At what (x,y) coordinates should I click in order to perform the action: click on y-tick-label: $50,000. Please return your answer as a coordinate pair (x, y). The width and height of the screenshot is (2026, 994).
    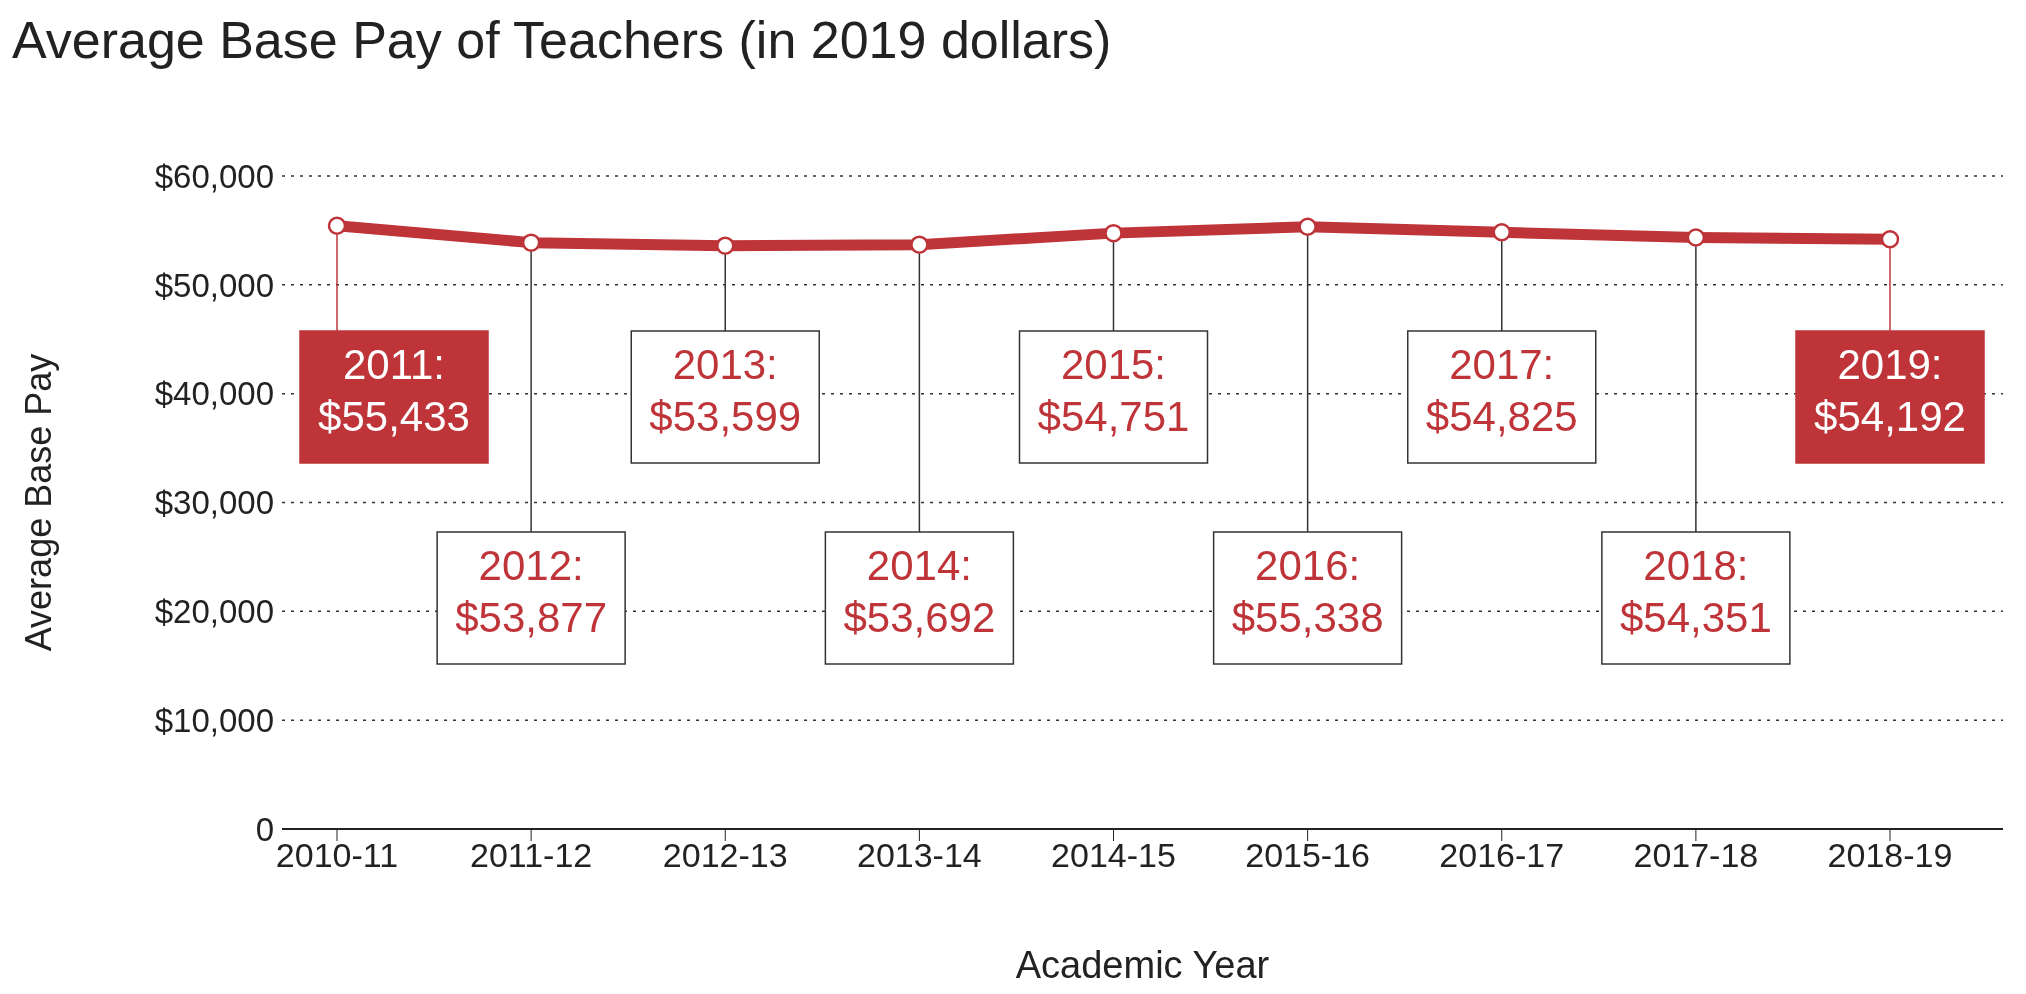
    Looking at the image, I should click on (214, 285).